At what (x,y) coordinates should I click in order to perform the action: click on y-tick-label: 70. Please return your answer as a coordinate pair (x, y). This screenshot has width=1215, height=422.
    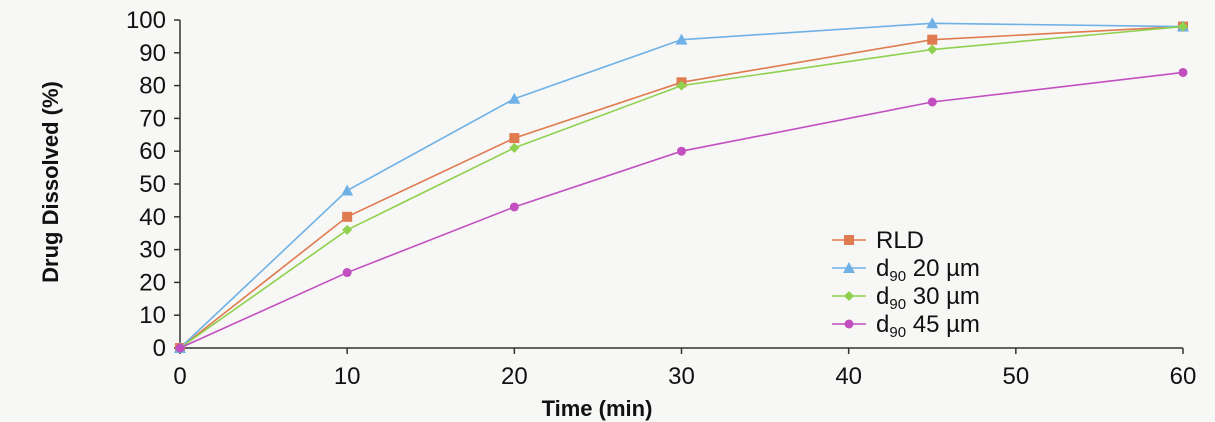
    Looking at the image, I should click on (152, 118).